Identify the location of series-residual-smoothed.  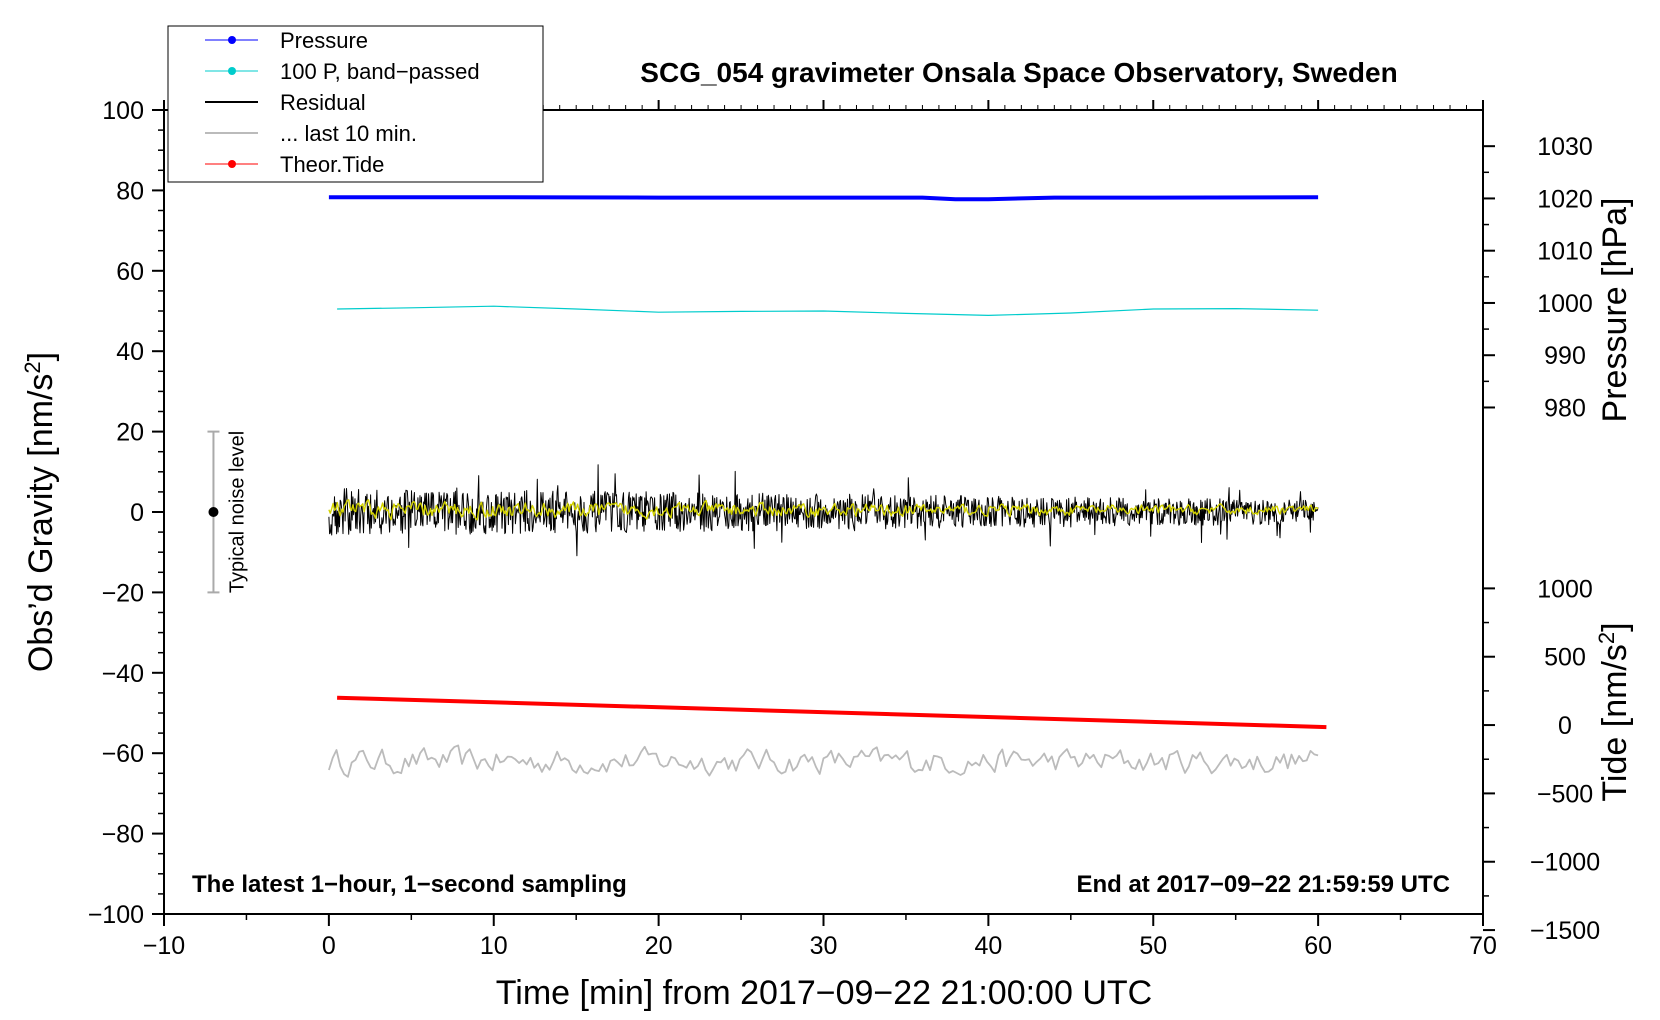
(823, 510).